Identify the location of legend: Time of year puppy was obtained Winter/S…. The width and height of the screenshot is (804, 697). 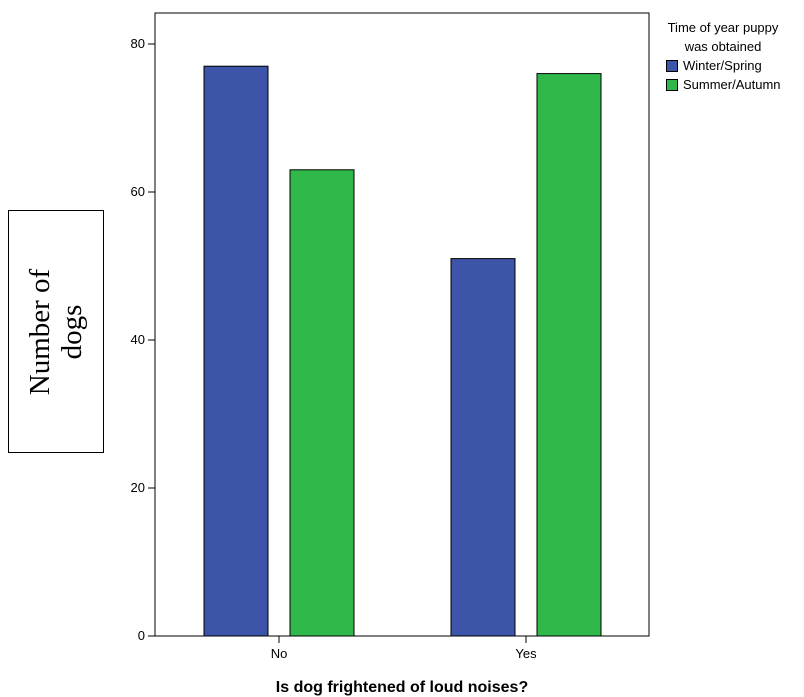
(723, 56).